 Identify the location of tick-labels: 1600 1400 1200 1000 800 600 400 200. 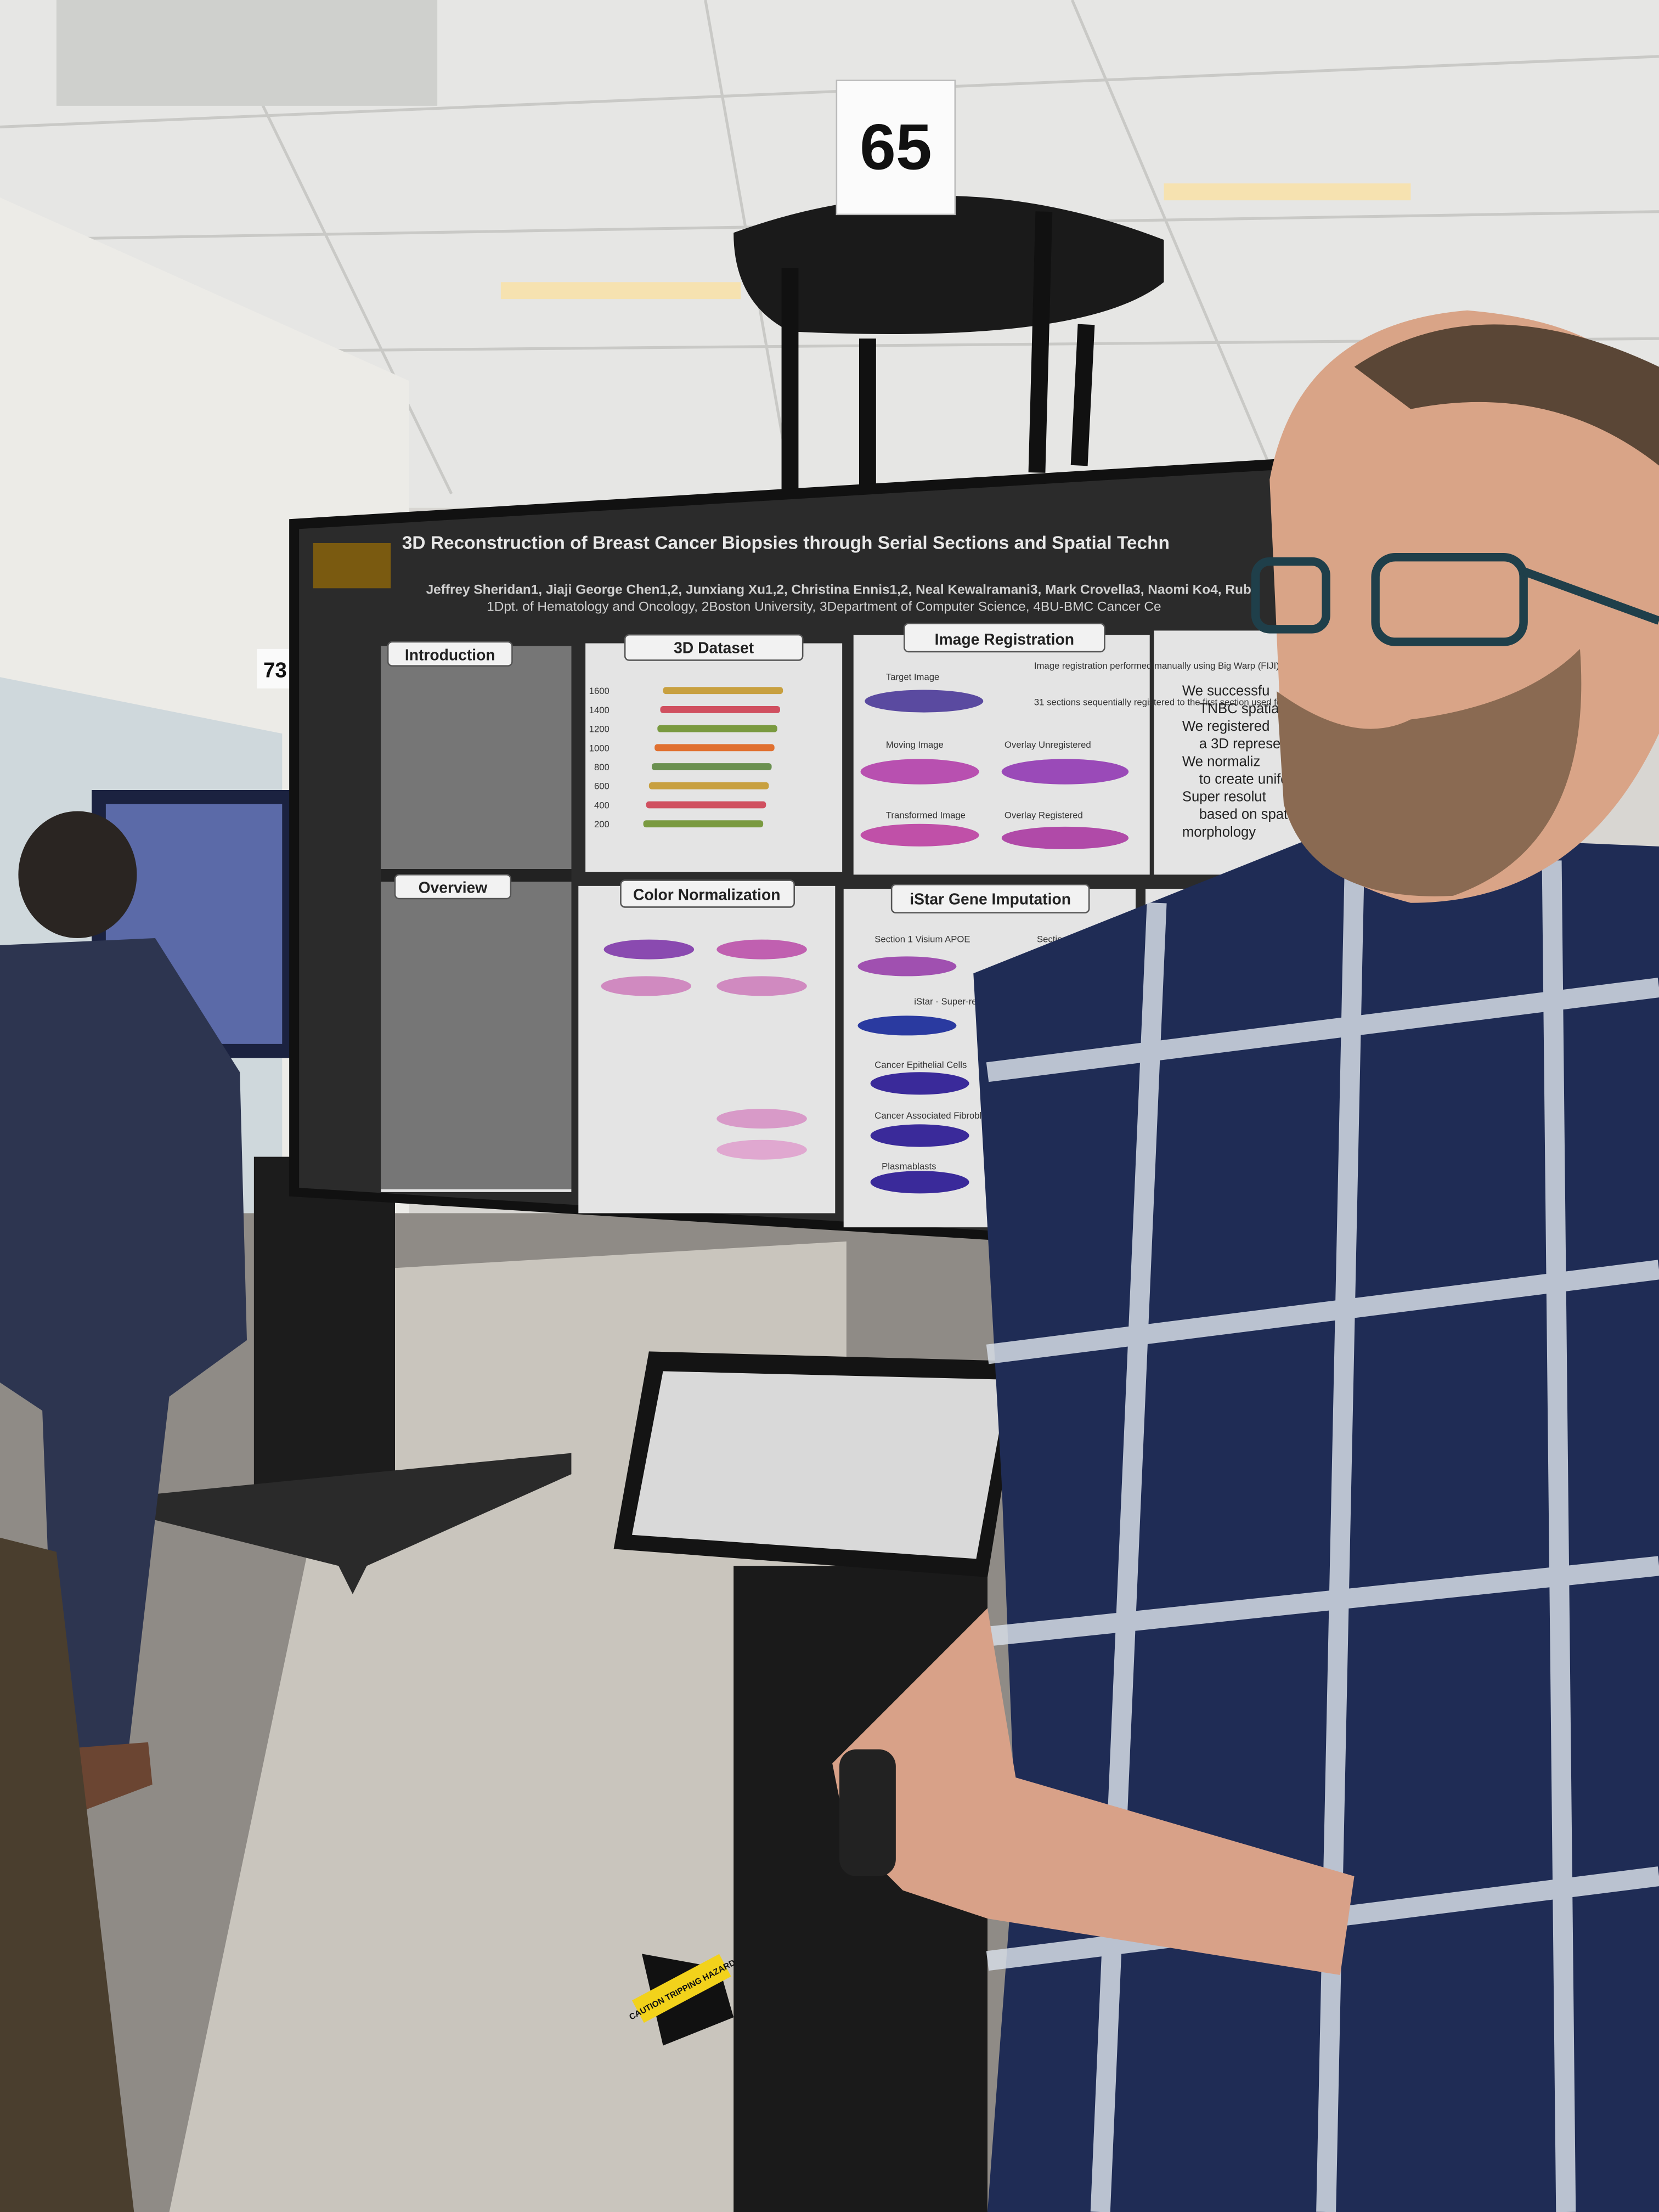
(599, 758).